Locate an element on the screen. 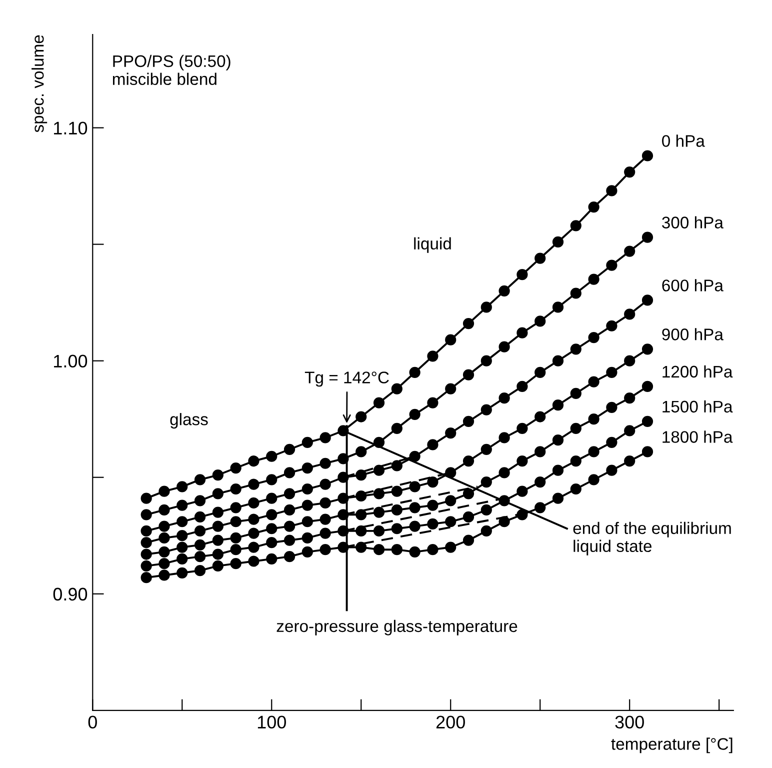 Image resolution: width=772 pixels, height=768 pixels. x-tick-label: 100 is located at coordinates (272, 722).